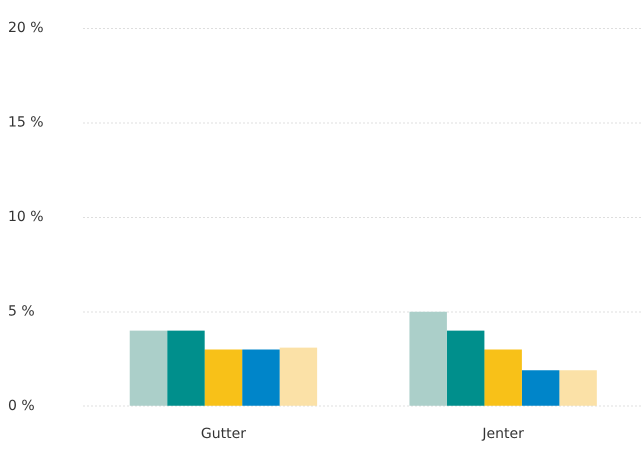 This screenshot has height=467, width=643. What do you see at coordinates (21, 406) in the screenshot?
I see `y-tick-label: 0 %` at bounding box center [21, 406].